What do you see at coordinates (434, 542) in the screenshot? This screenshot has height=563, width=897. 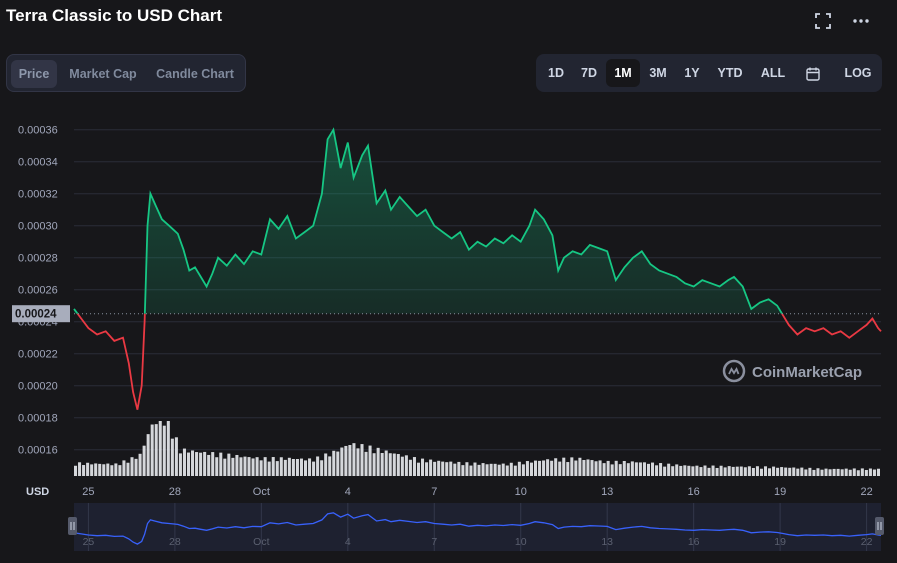 I see `navigator-tick-label: 7` at bounding box center [434, 542].